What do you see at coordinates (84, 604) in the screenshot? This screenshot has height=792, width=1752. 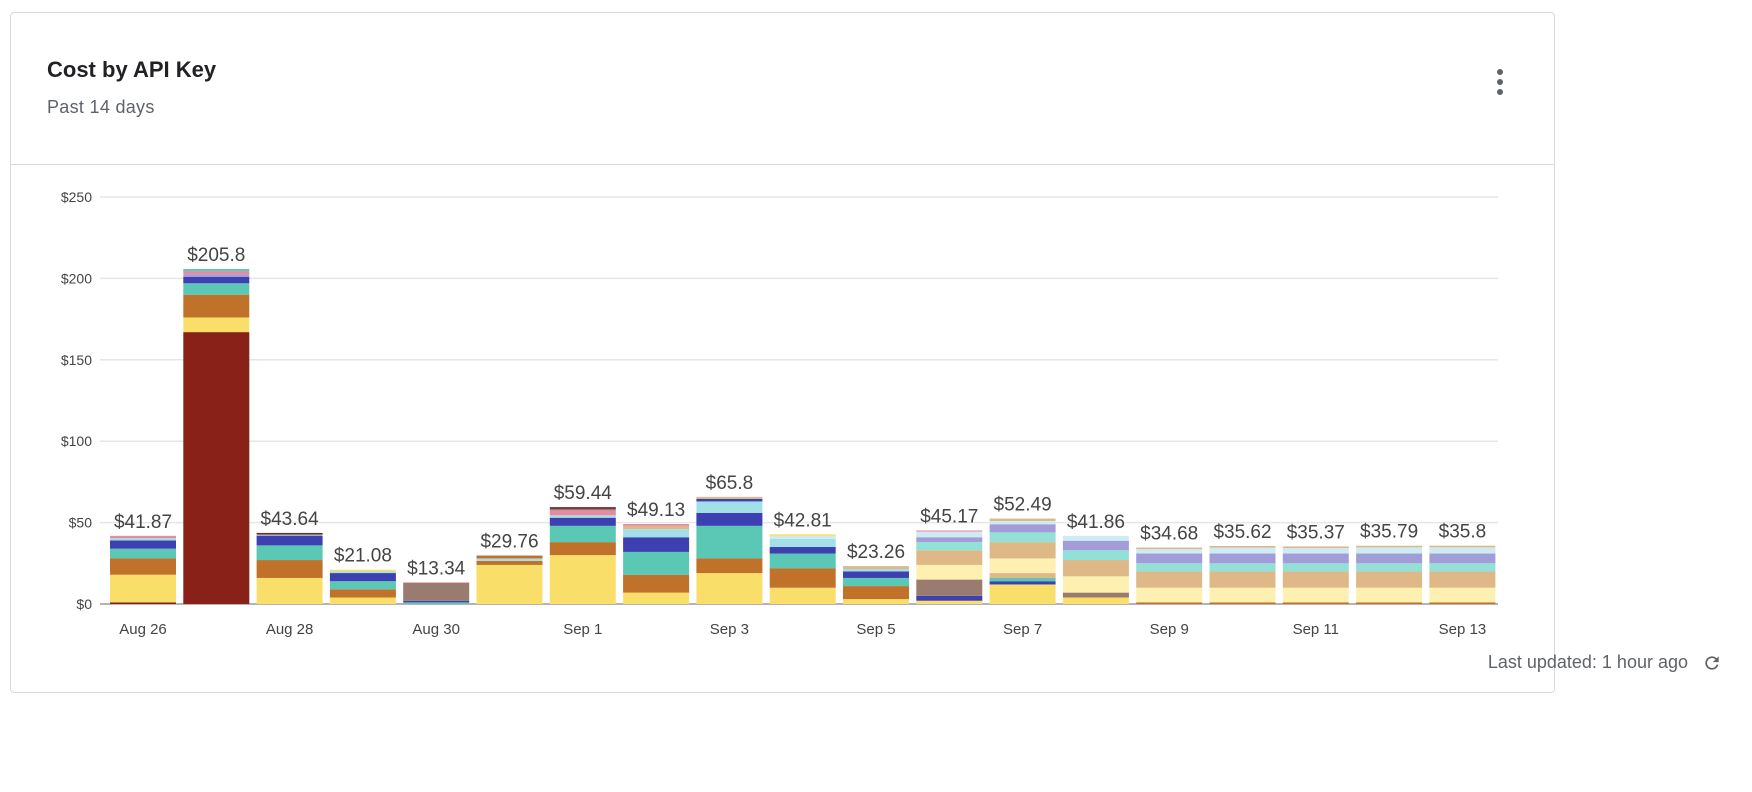 I see `y-tick-label: $0` at bounding box center [84, 604].